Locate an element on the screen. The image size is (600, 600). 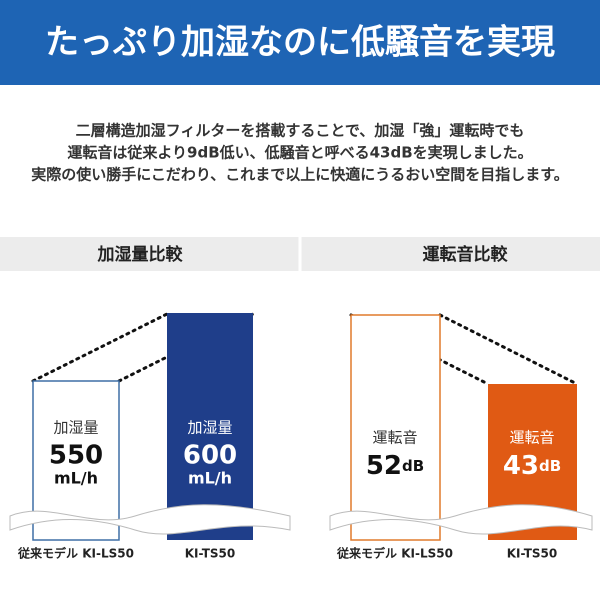
intro-line: 運転音は従来より9dB低い、低騒音と呼べる43dBを実現しました。 is located at coordinates (299, 153).